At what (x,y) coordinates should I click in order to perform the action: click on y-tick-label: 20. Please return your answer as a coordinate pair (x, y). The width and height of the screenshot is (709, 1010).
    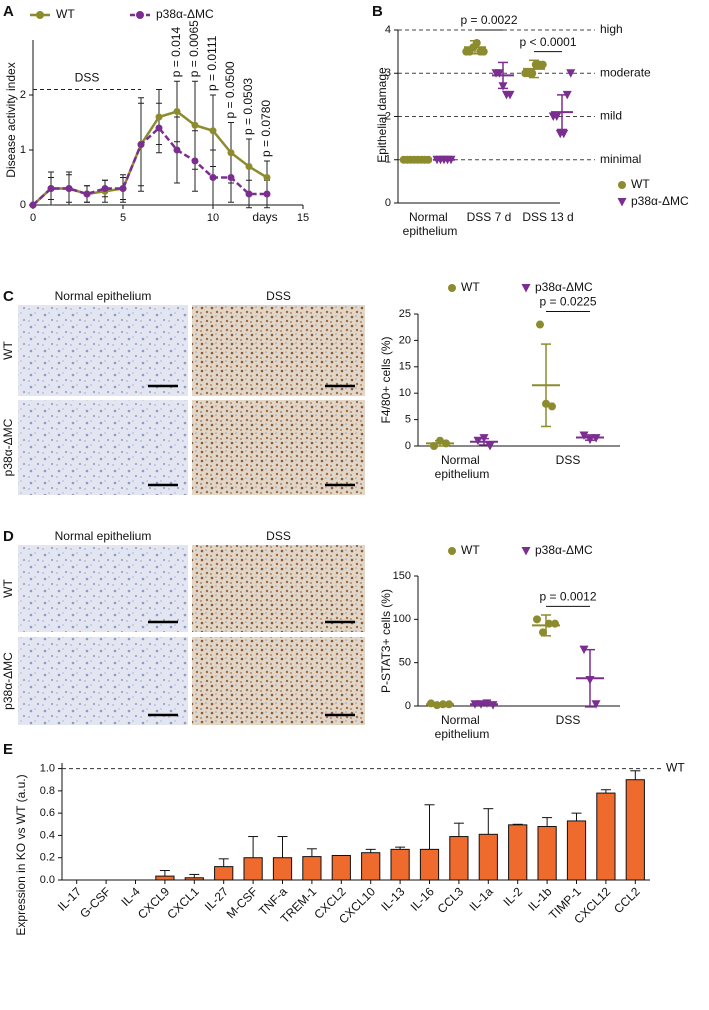
    Looking at the image, I should click on (405, 340).